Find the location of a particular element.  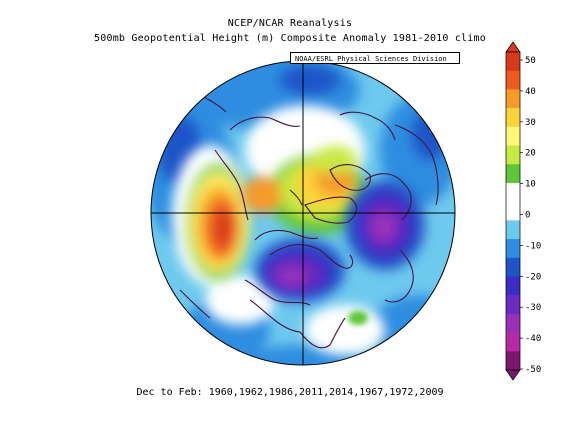

colorbar-label: 20 is located at coordinates (530, 154).